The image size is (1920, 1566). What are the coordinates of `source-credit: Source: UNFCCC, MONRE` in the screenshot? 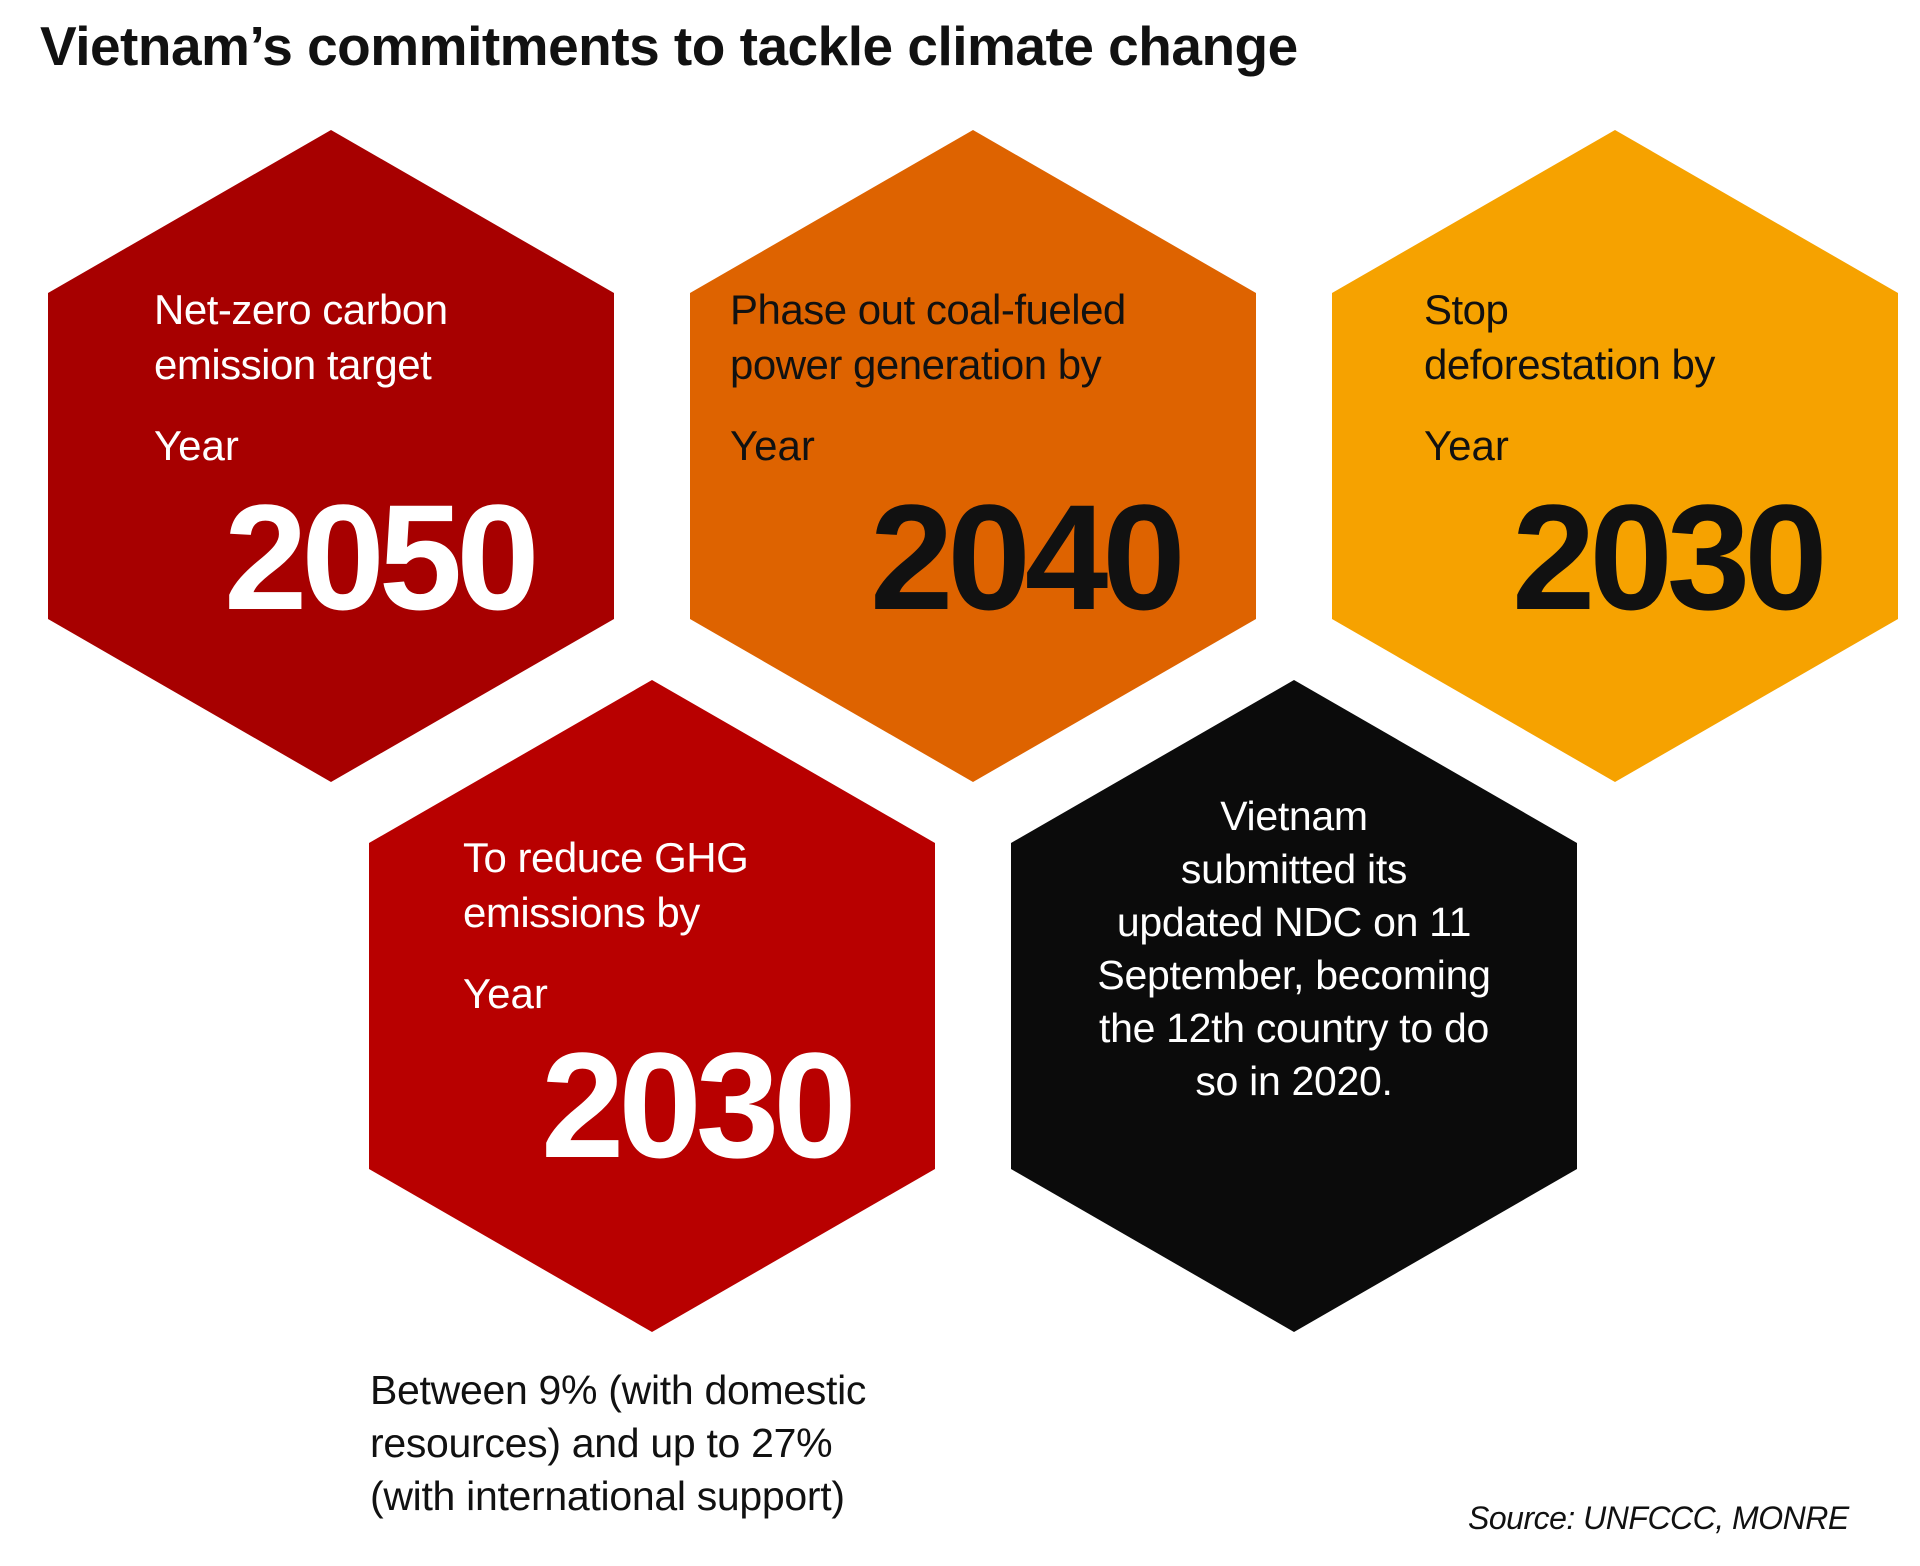 It's located at (1658, 1518).